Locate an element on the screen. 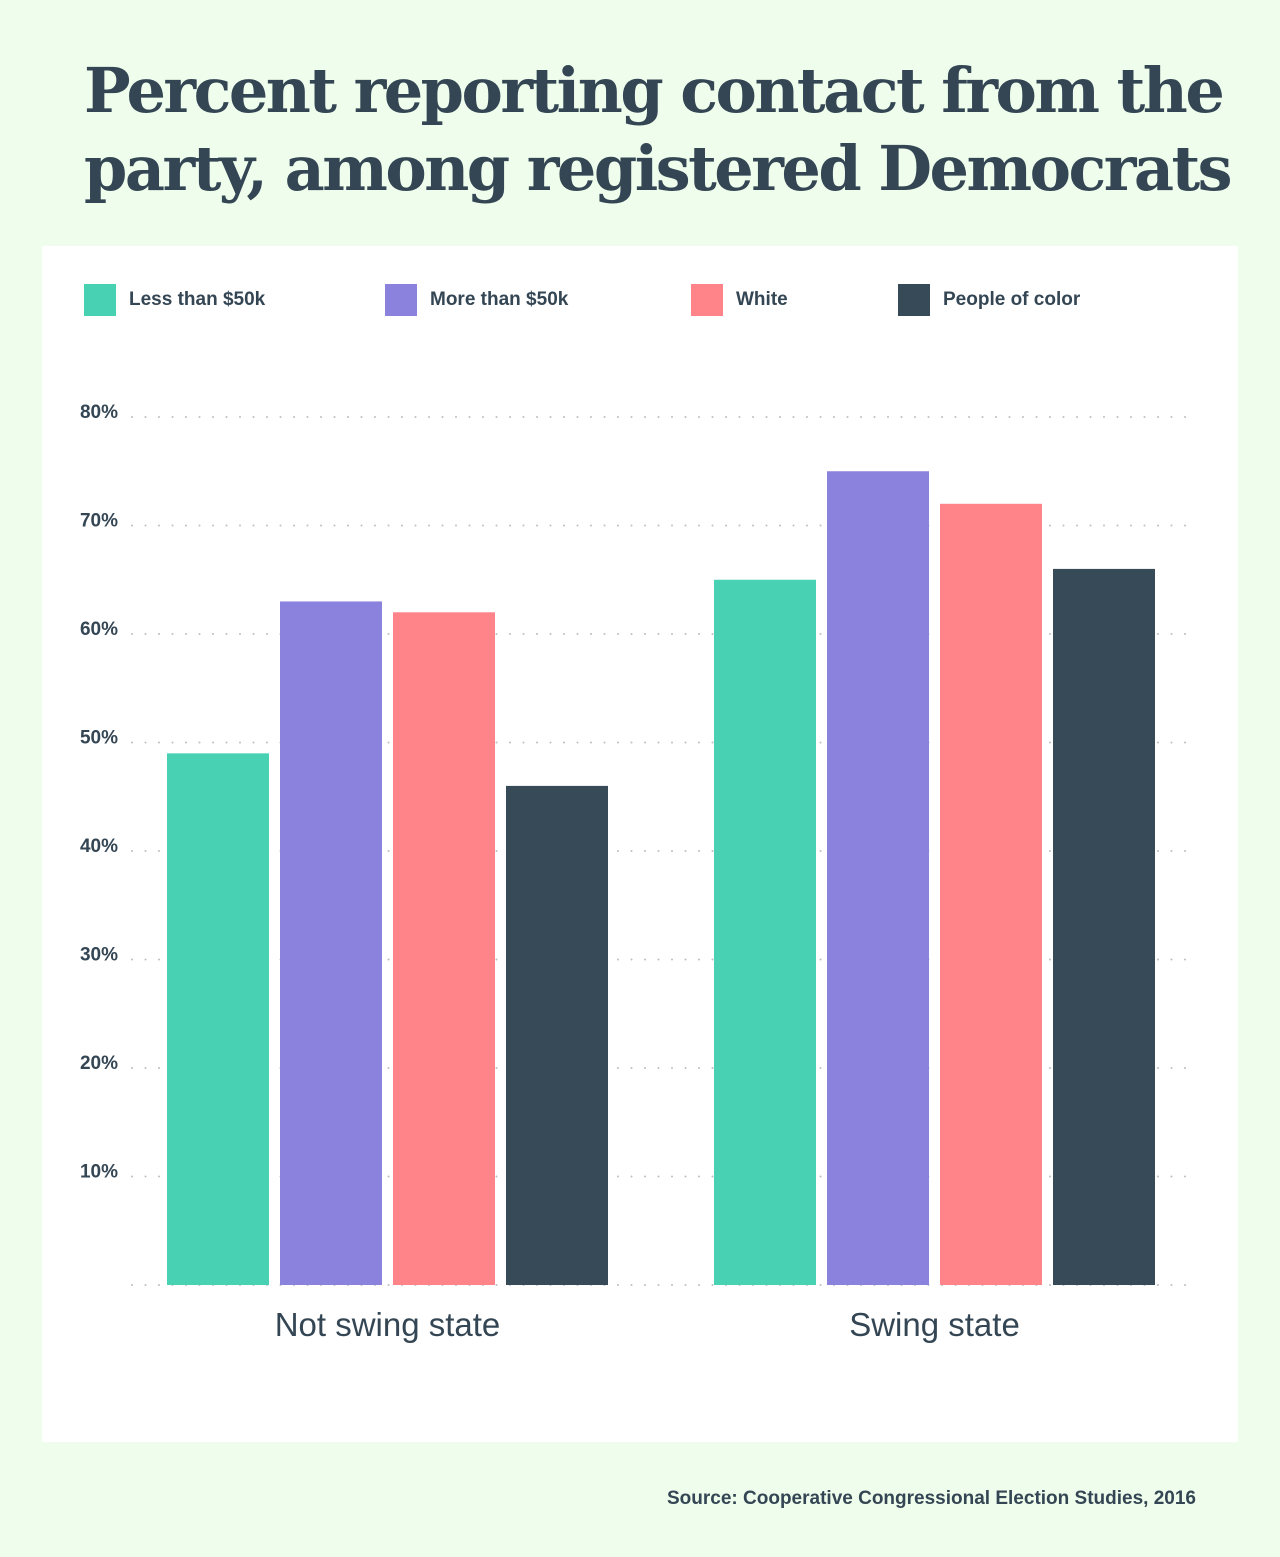  y-tick-label: 10% is located at coordinates (99, 1172).